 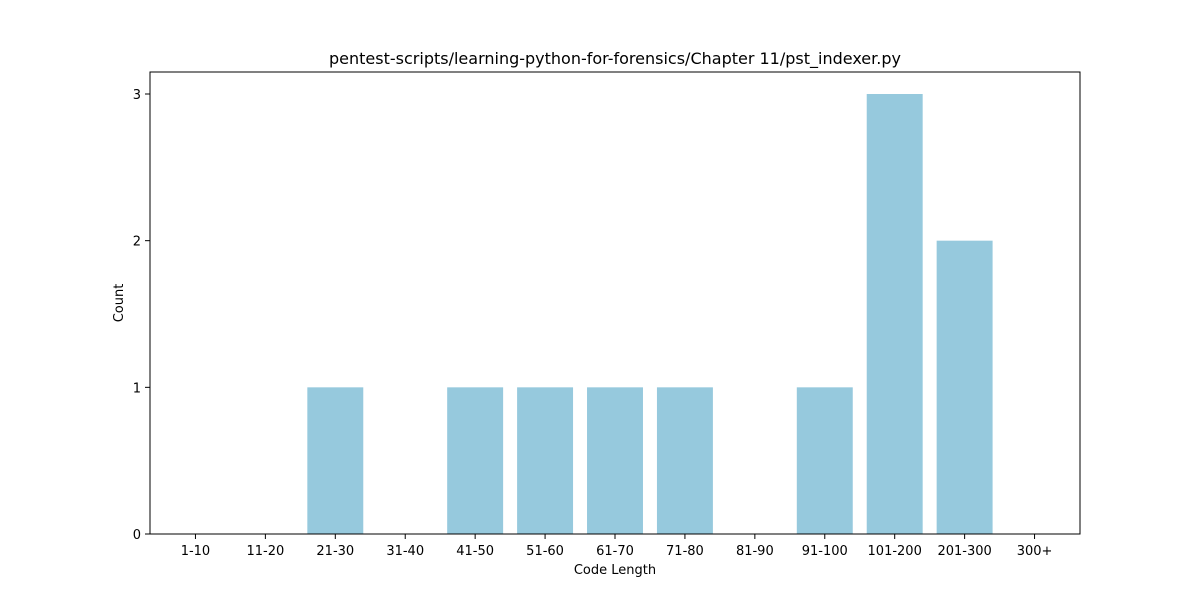 I want to click on y-tick-label: 2, so click(x=137, y=242).